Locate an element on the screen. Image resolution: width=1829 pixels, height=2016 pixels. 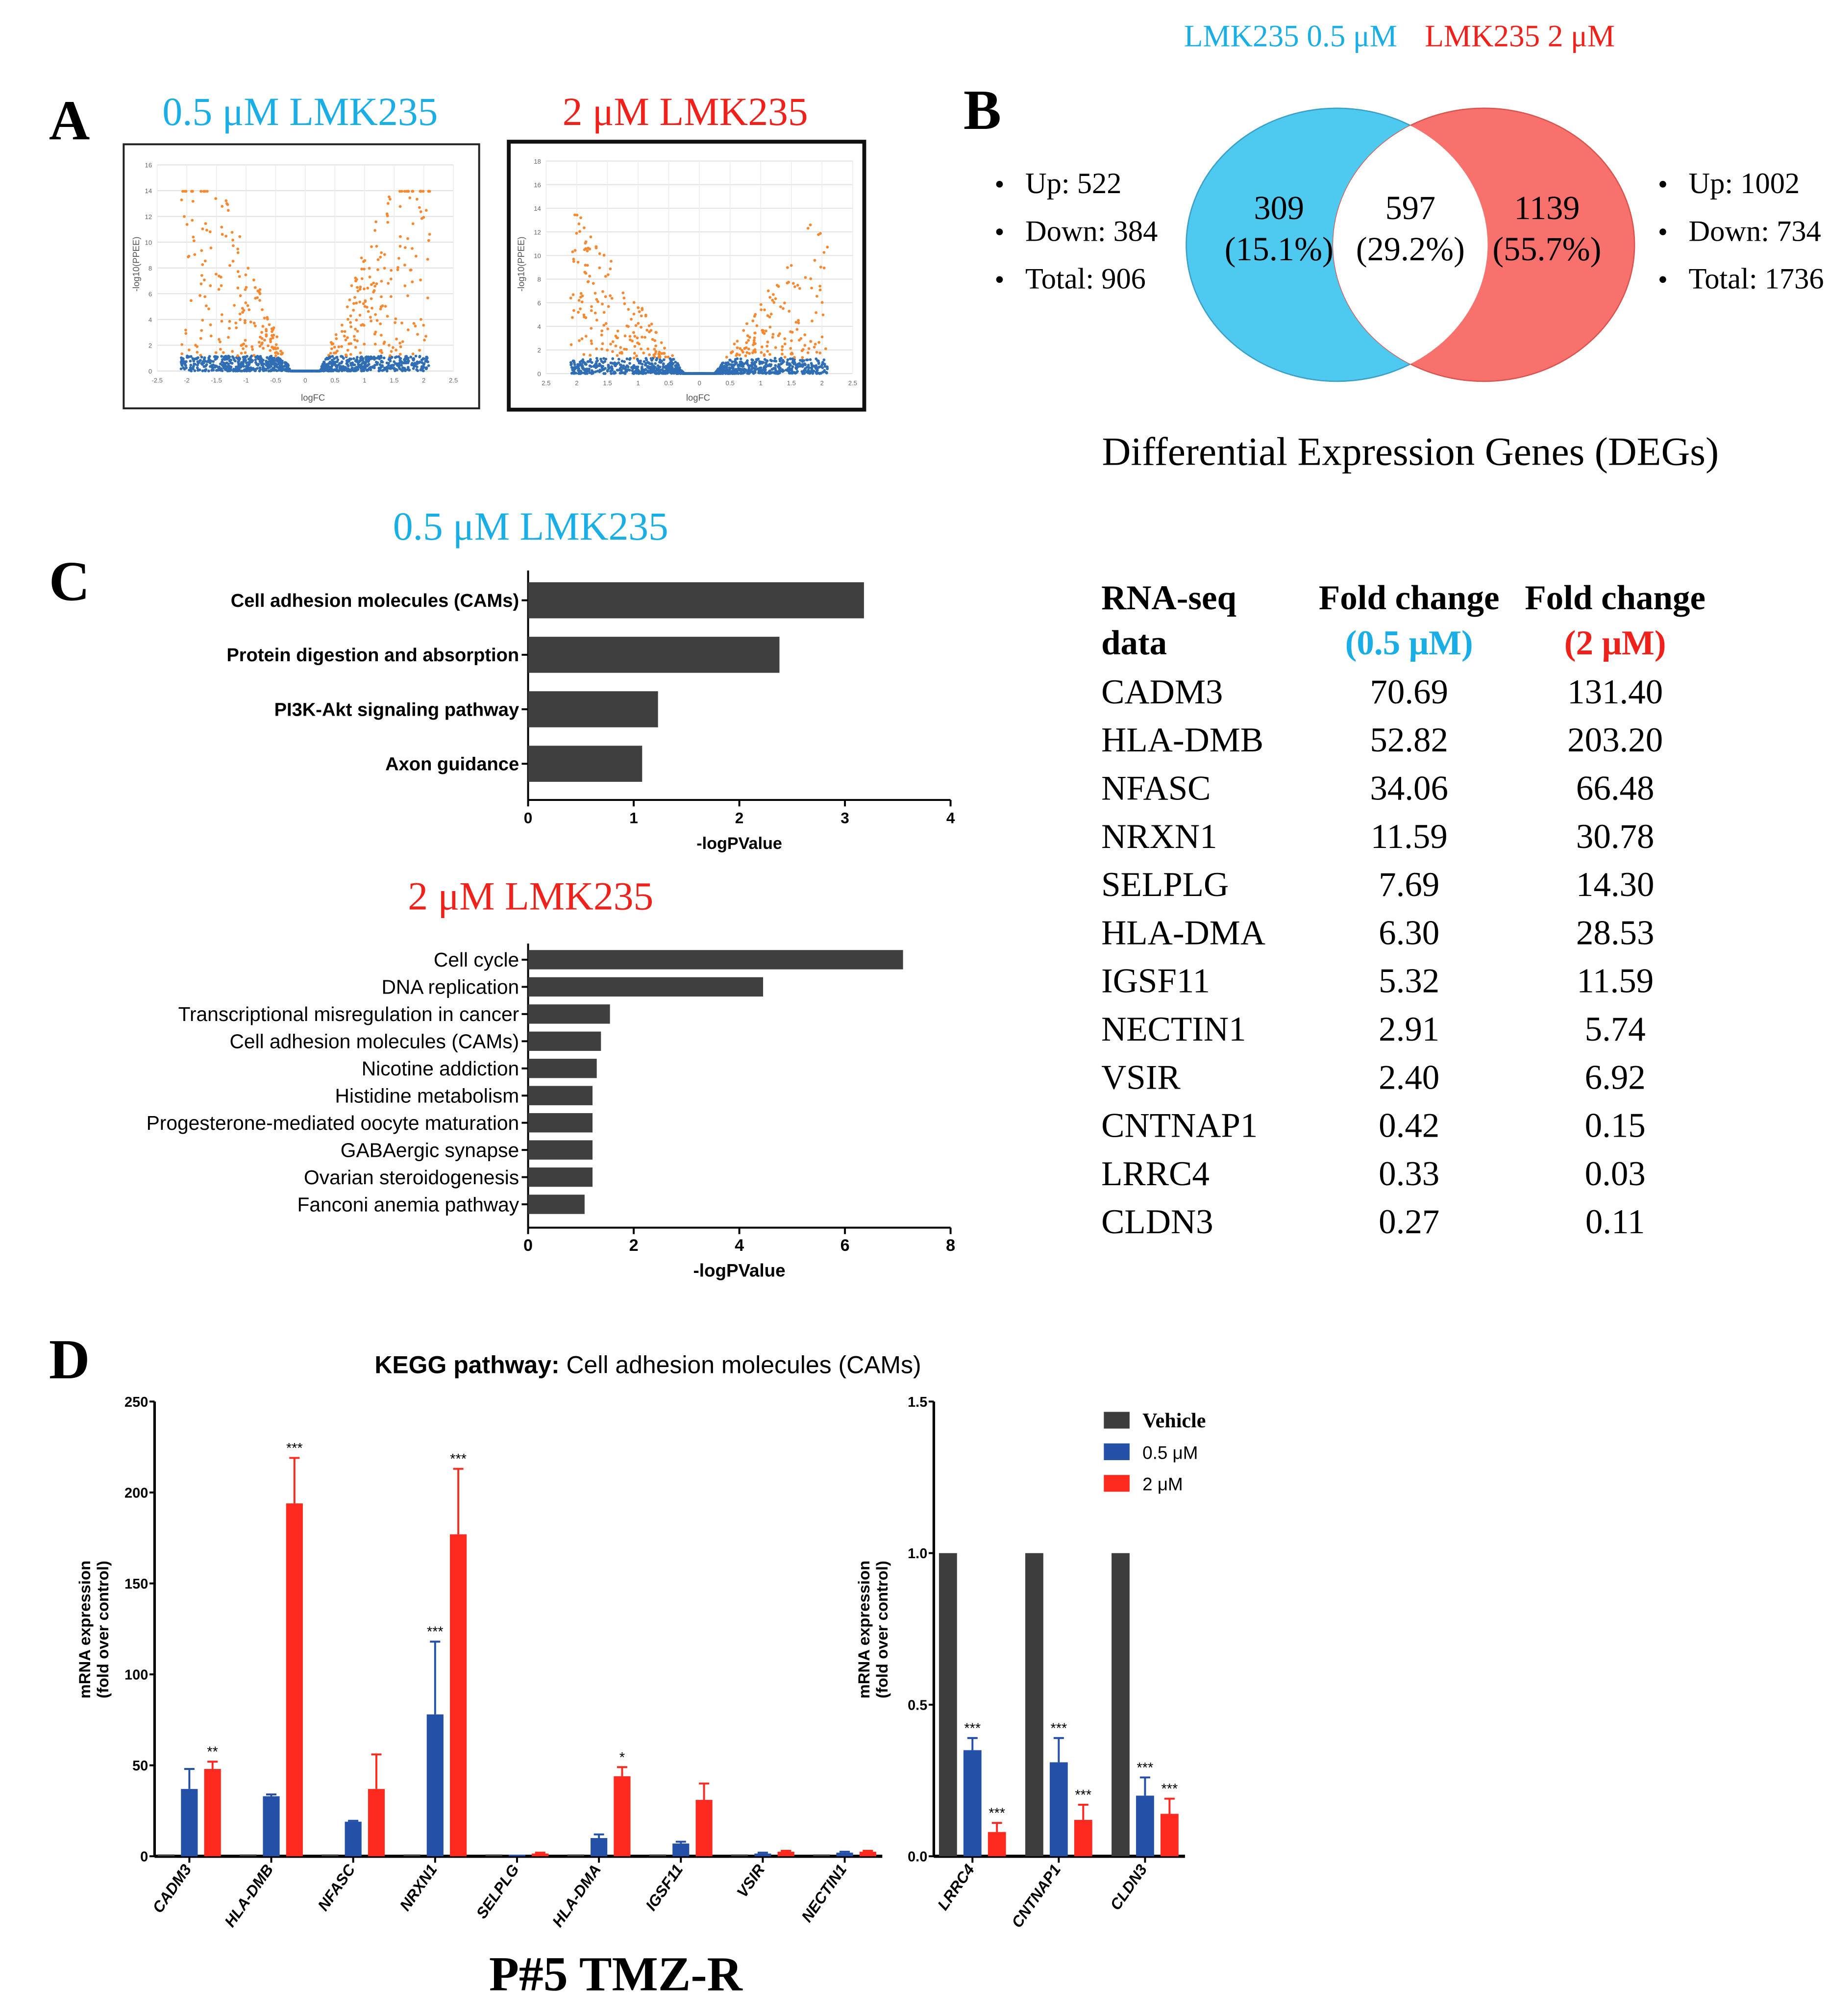
x-axis-label: -logPValue is located at coordinates (739, 844).